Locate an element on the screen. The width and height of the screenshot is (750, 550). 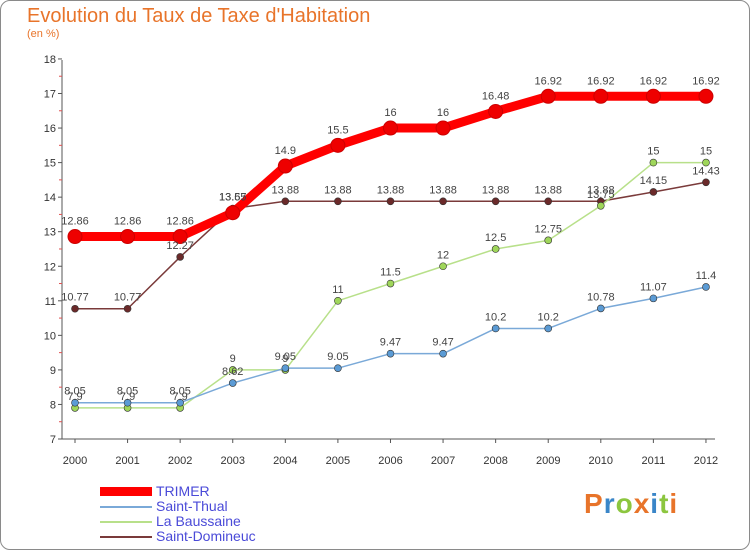
data-label-la-baussaine: 11.5 is located at coordinates (390, 273).